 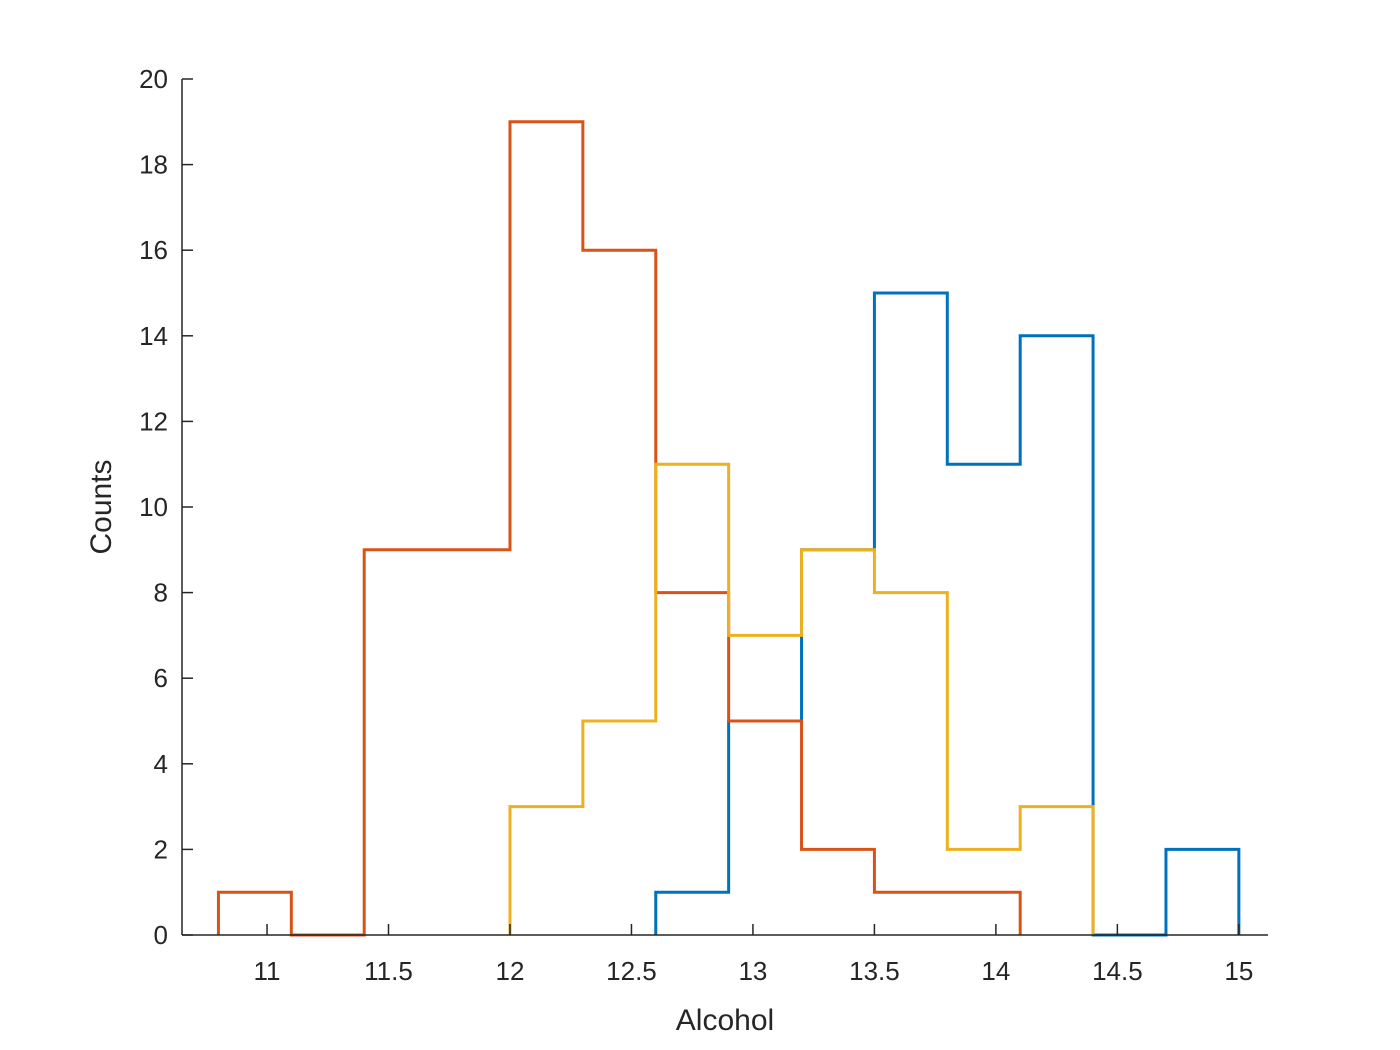 I want to click on x-tick-label: 12.5, so click(x=631, y=971).